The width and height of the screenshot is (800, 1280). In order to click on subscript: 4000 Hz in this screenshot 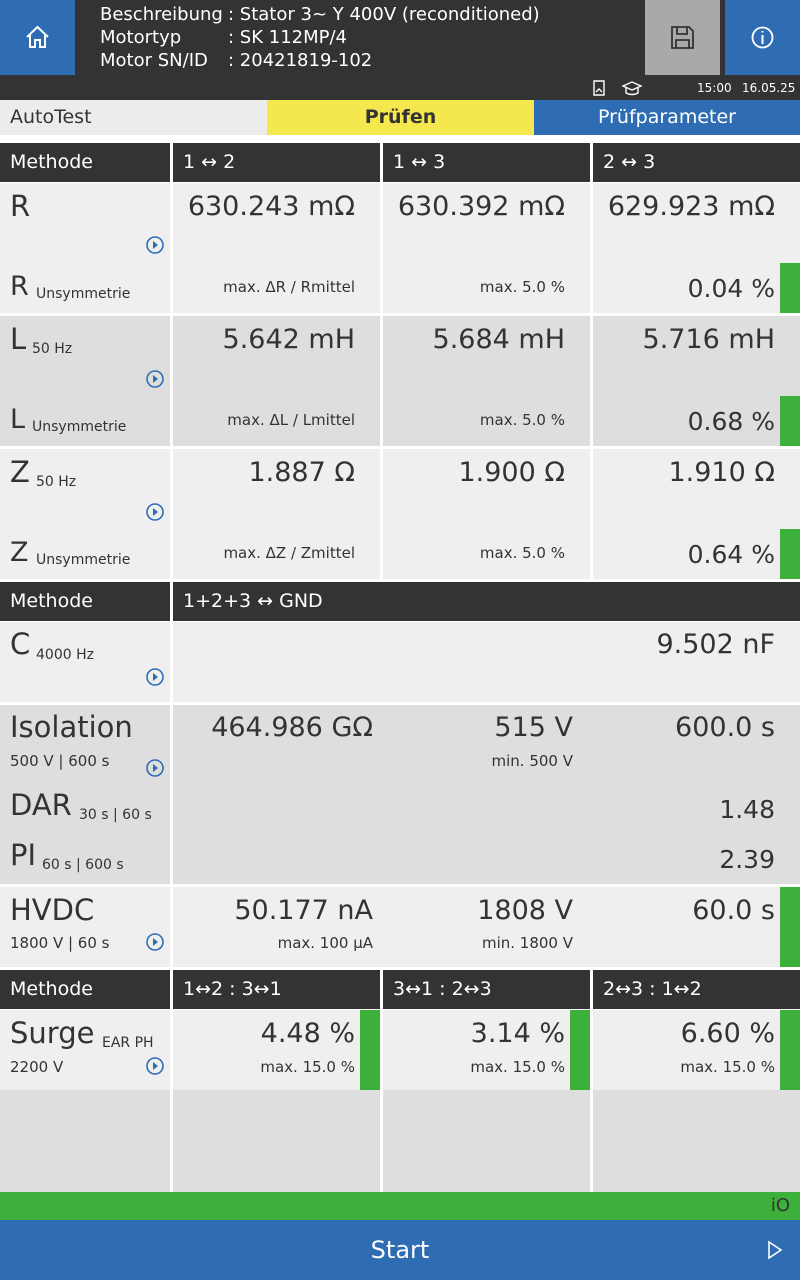, I will do `click(65, 655)`.